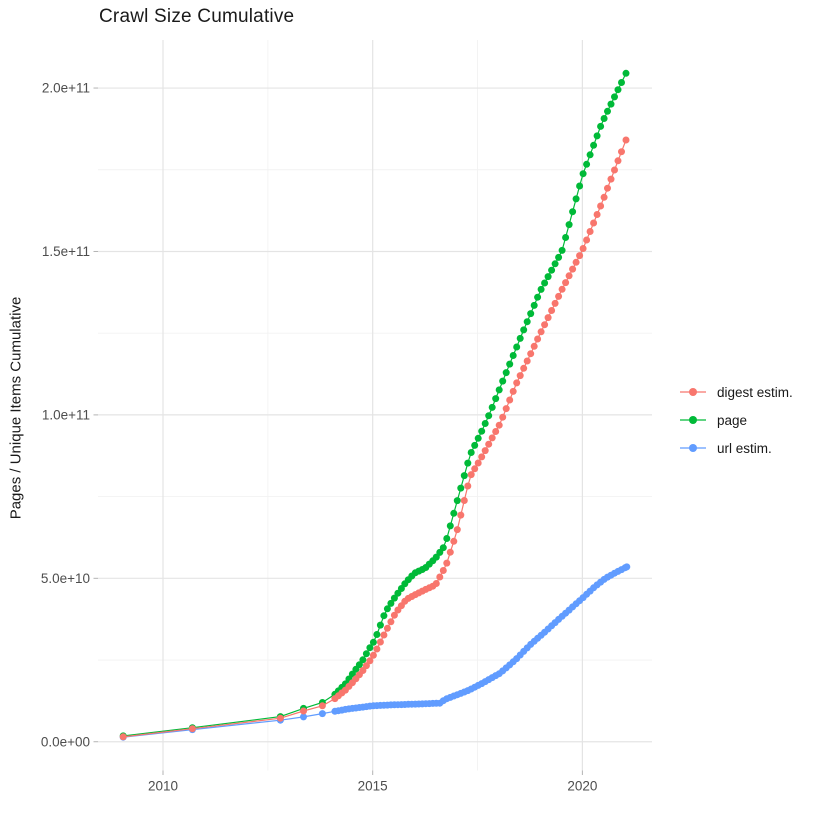 This screenshot has width=826, height=827. What do you see at coordinates (66, 88) in the screenshot?
I see `y-tick-label: 2.0e+11` at bounding box center [66, 88].